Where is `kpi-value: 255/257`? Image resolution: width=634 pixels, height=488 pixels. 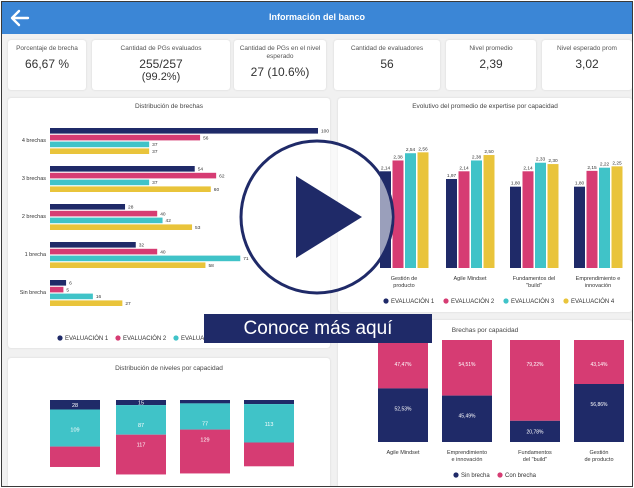
kpi-value: 255/257 is located at coordinates (161, 64).